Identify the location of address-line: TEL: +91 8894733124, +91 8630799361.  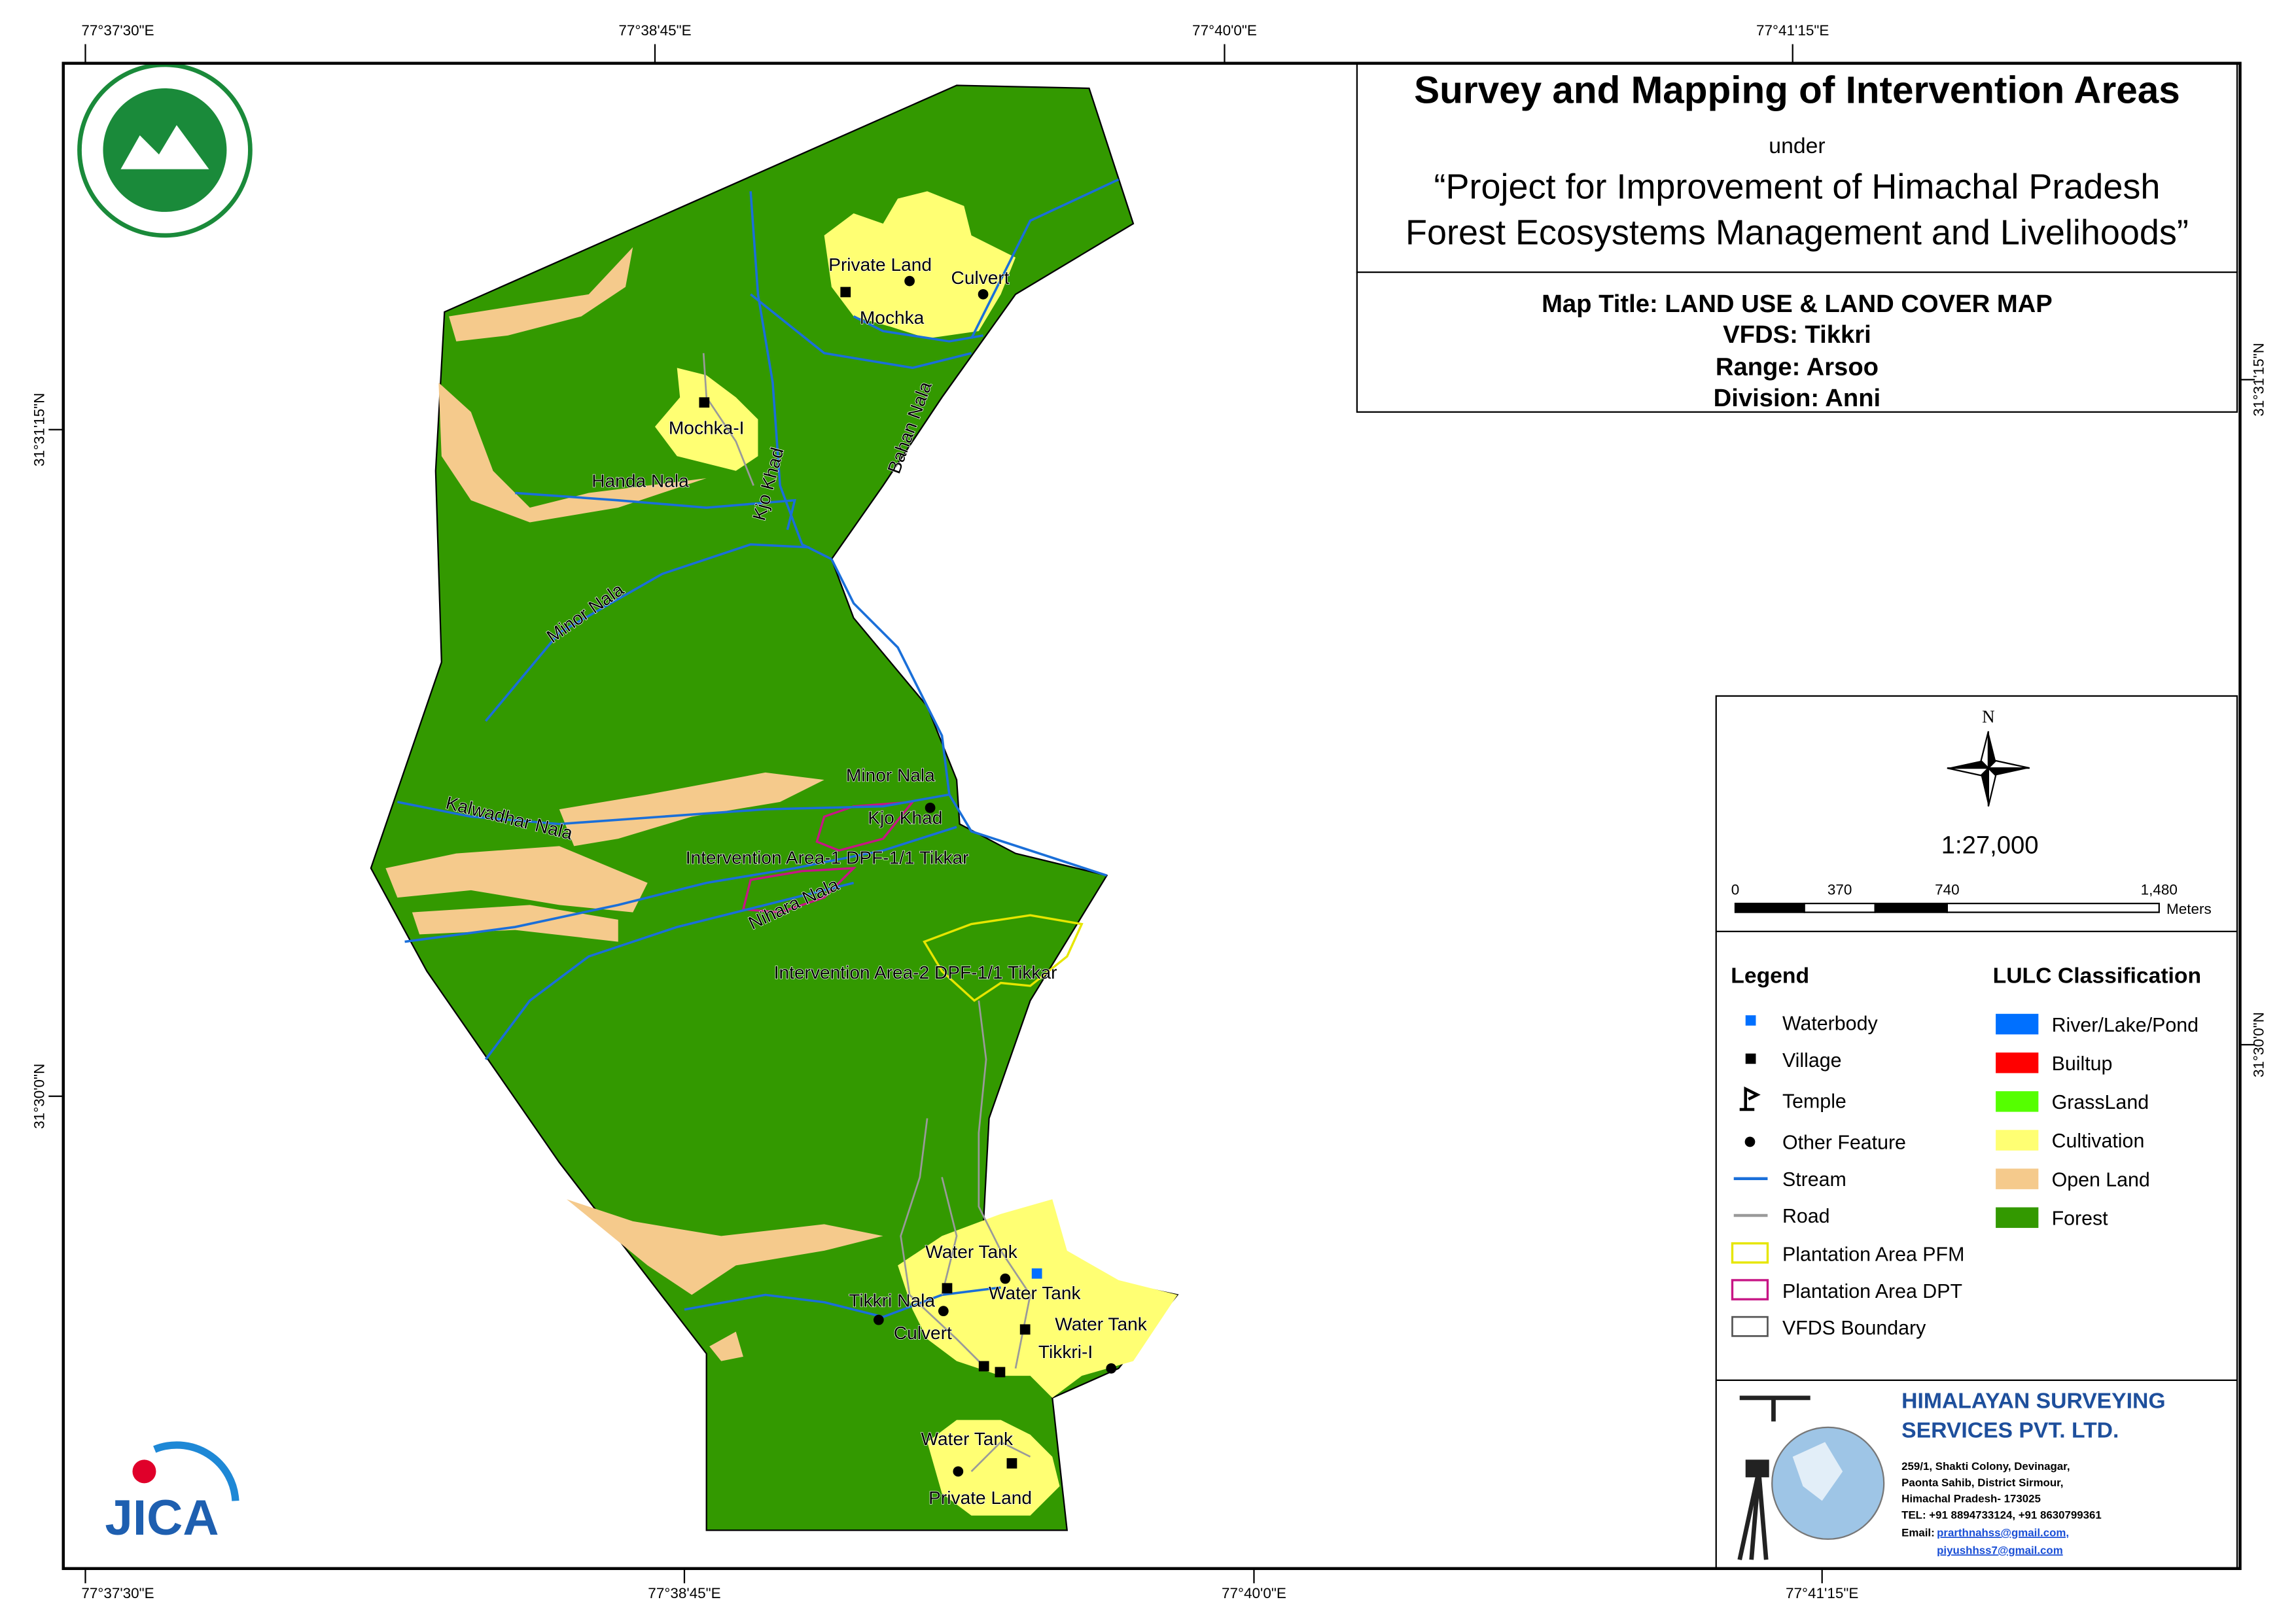
(2001, 1515).